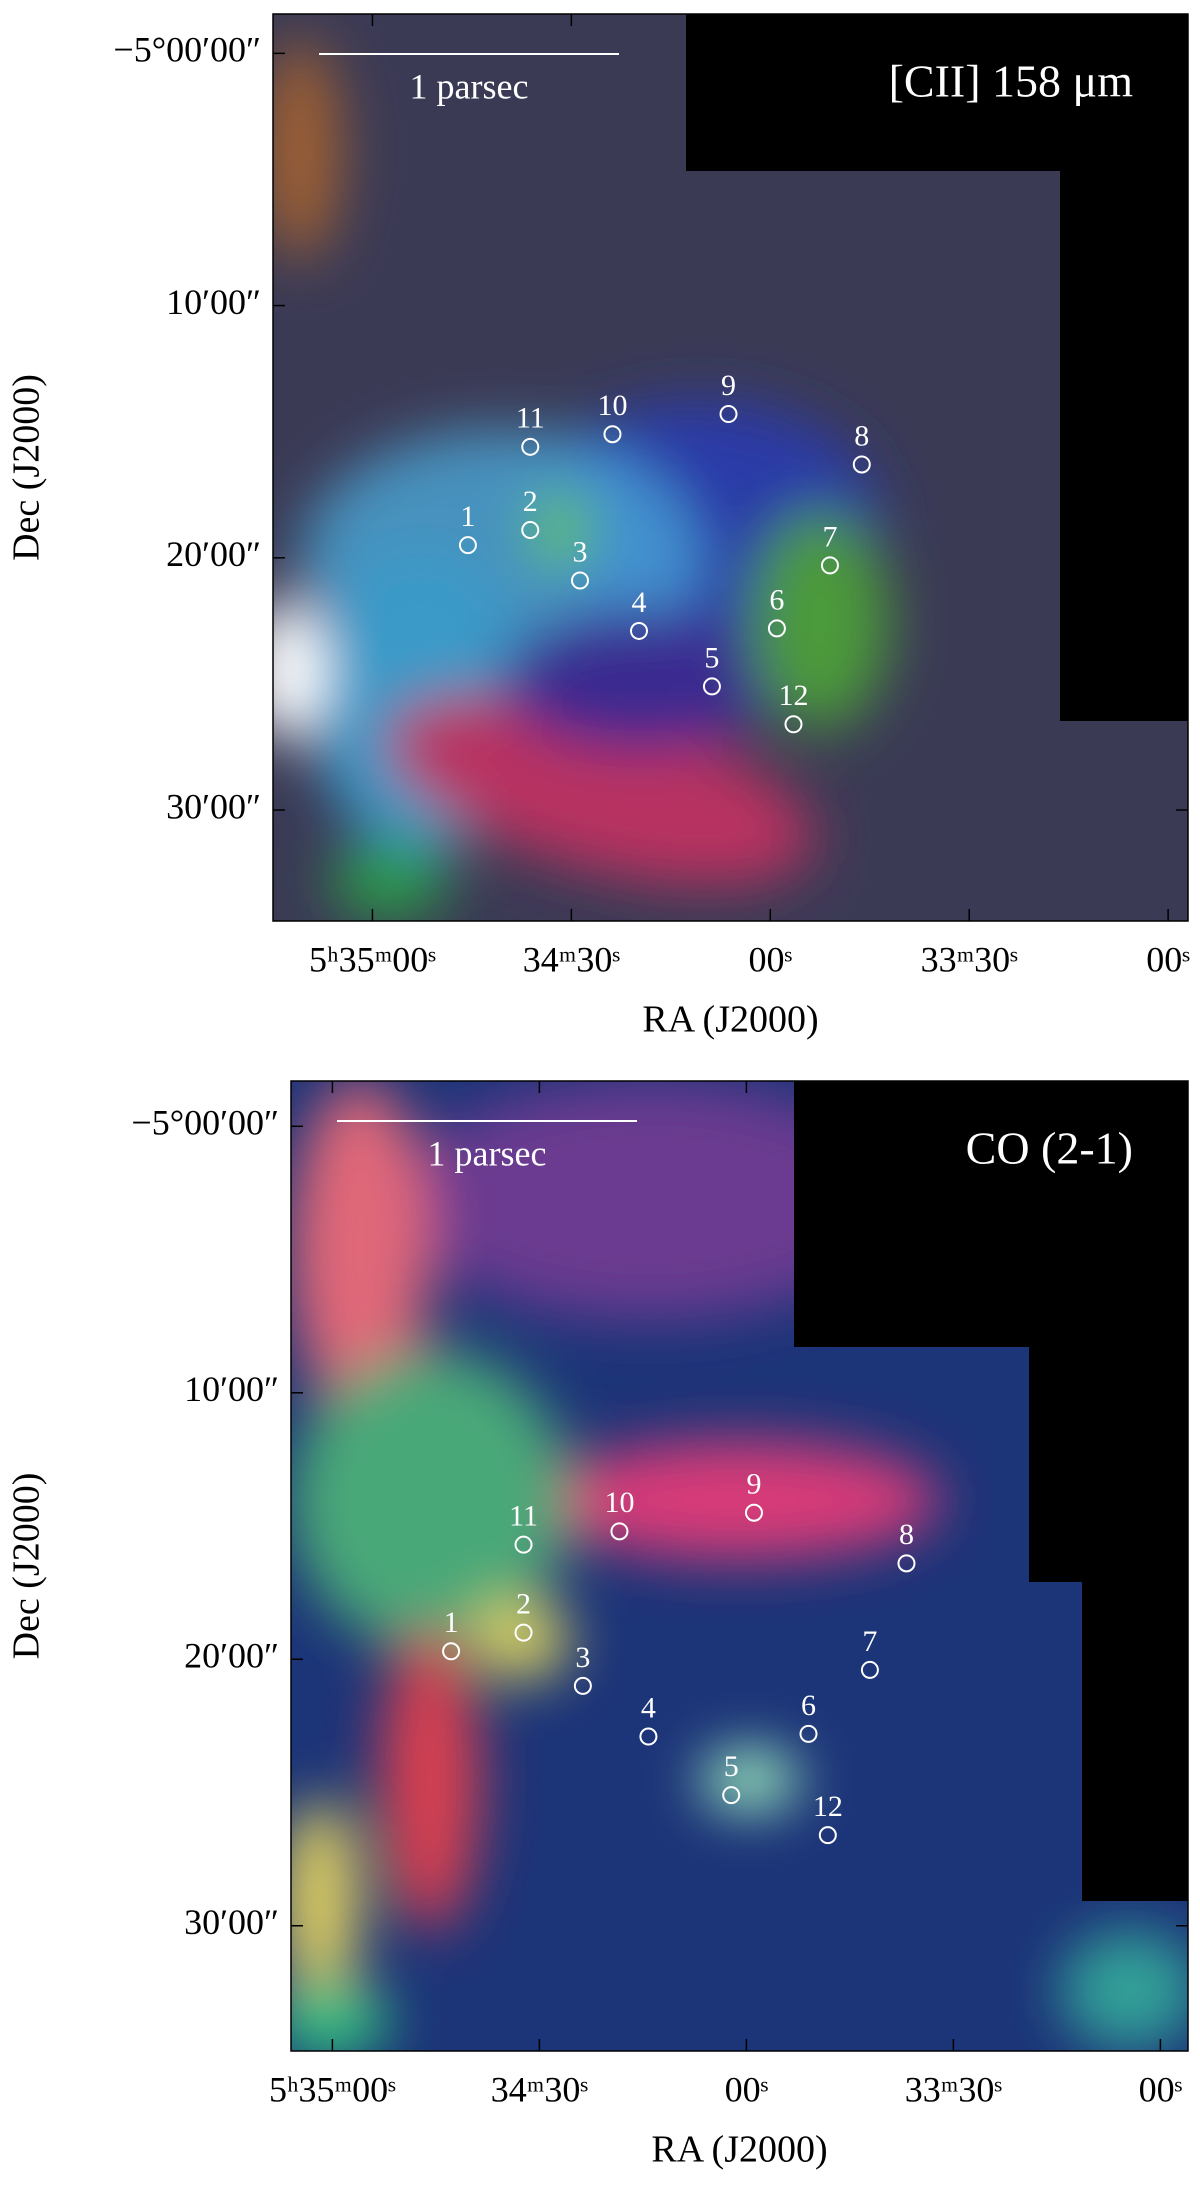 This screenshot has width=1200, height=2193. Describe the element at coordinates (1011, 81) in the screenshot. I see `panel-title: [CII] 158 μm` at that location.